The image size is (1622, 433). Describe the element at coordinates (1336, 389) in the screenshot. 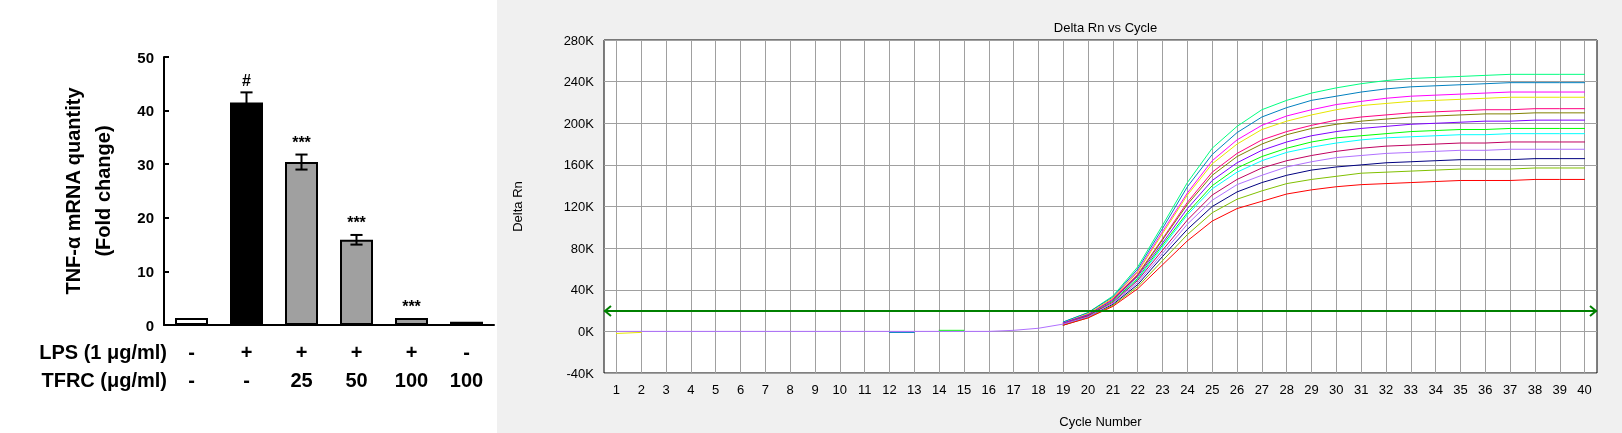

I see `x-tick-label: 30` at that location.